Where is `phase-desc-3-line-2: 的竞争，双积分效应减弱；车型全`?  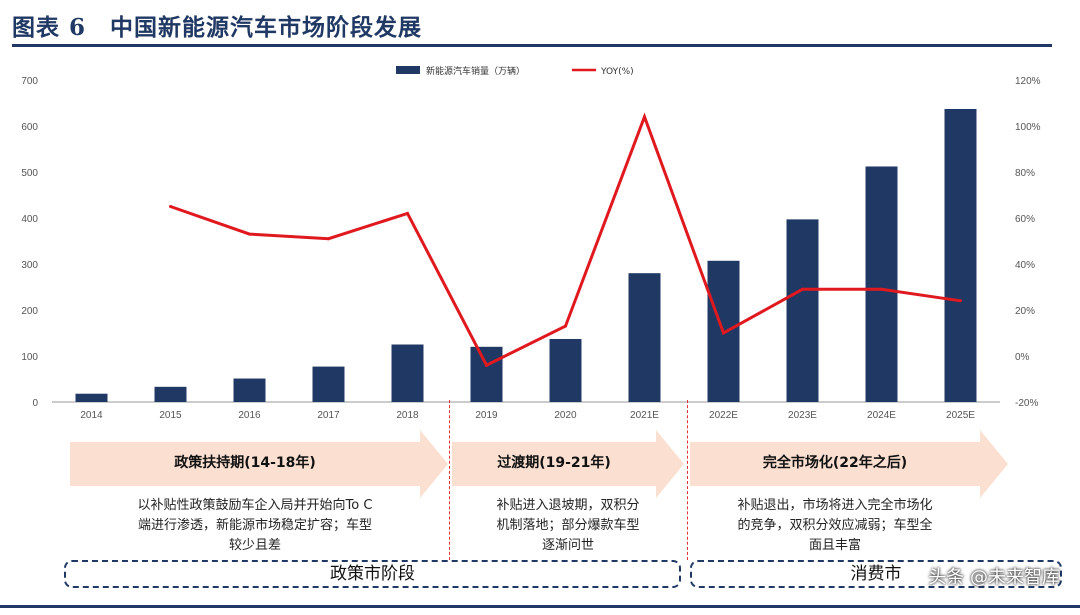
phase-desc-3-line-2: 的竞争，双积分效应减弱；车型全 is located at coordinates (835, 525).